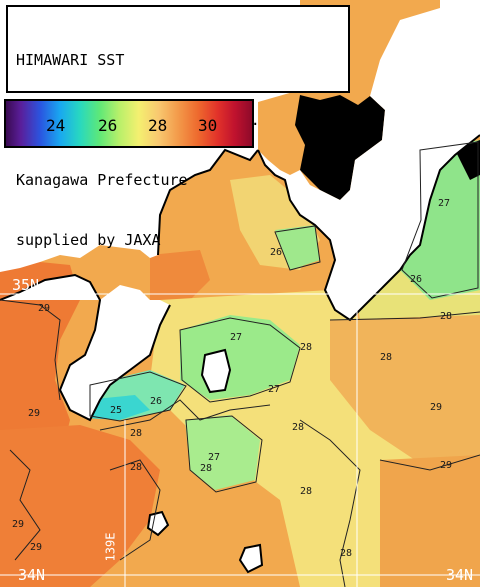 This screenshot has width=480, height=587. I want to click on coast-oshima, so click(216, 371).